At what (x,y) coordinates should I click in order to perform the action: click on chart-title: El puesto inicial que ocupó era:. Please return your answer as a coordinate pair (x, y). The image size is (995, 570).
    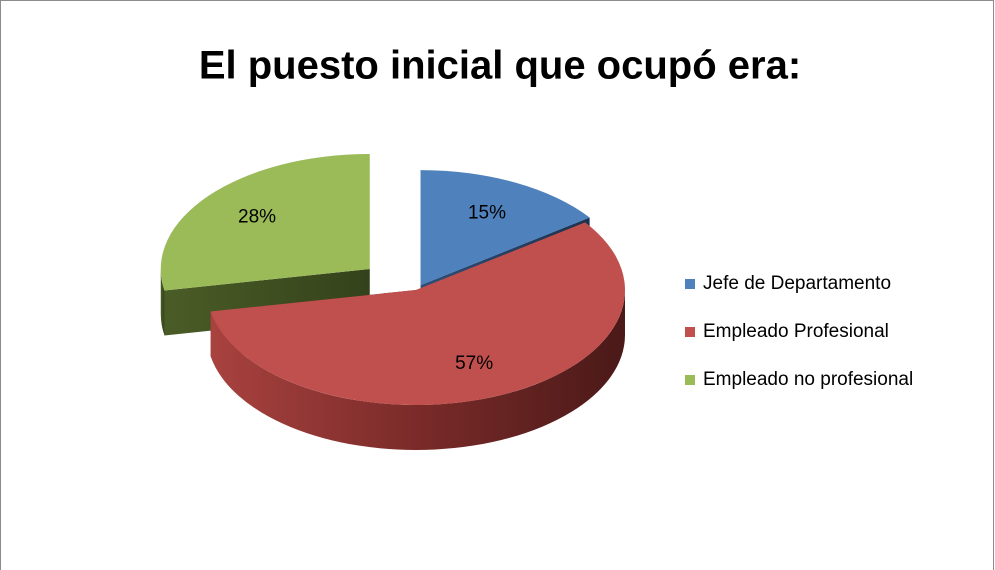
    Looking at the image, I should click on (500, 66).